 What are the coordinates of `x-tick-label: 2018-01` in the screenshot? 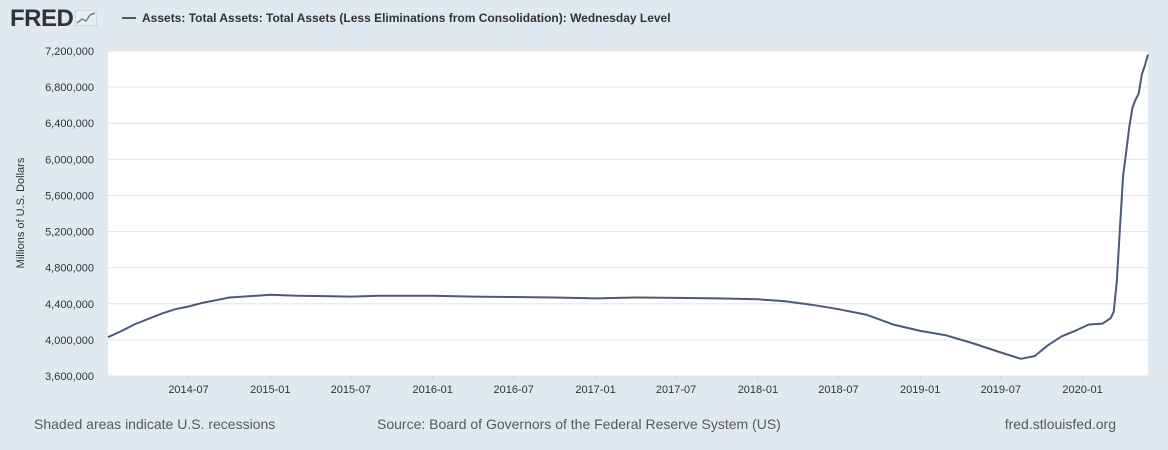 It's located at (758, 390).